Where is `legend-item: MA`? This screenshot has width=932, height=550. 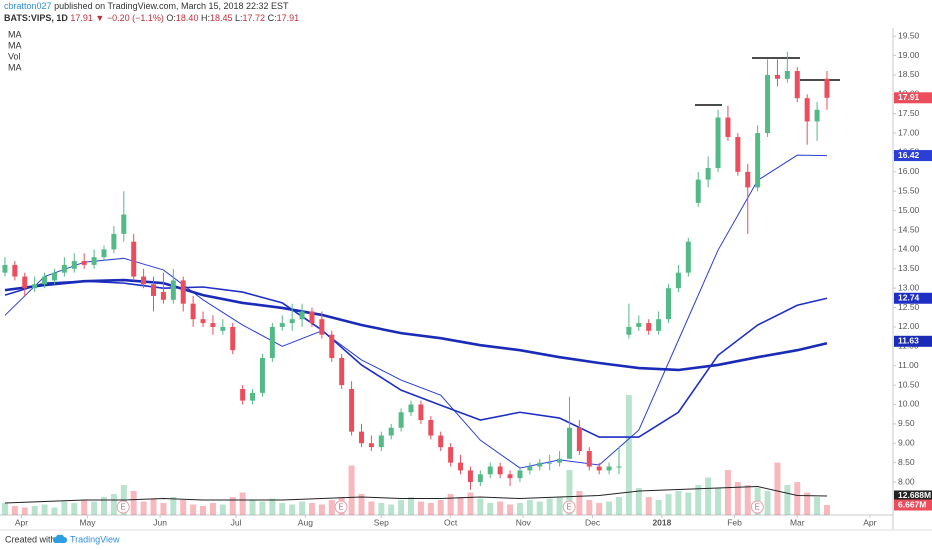 legend-item: MA is located at coordinates (15, 45).